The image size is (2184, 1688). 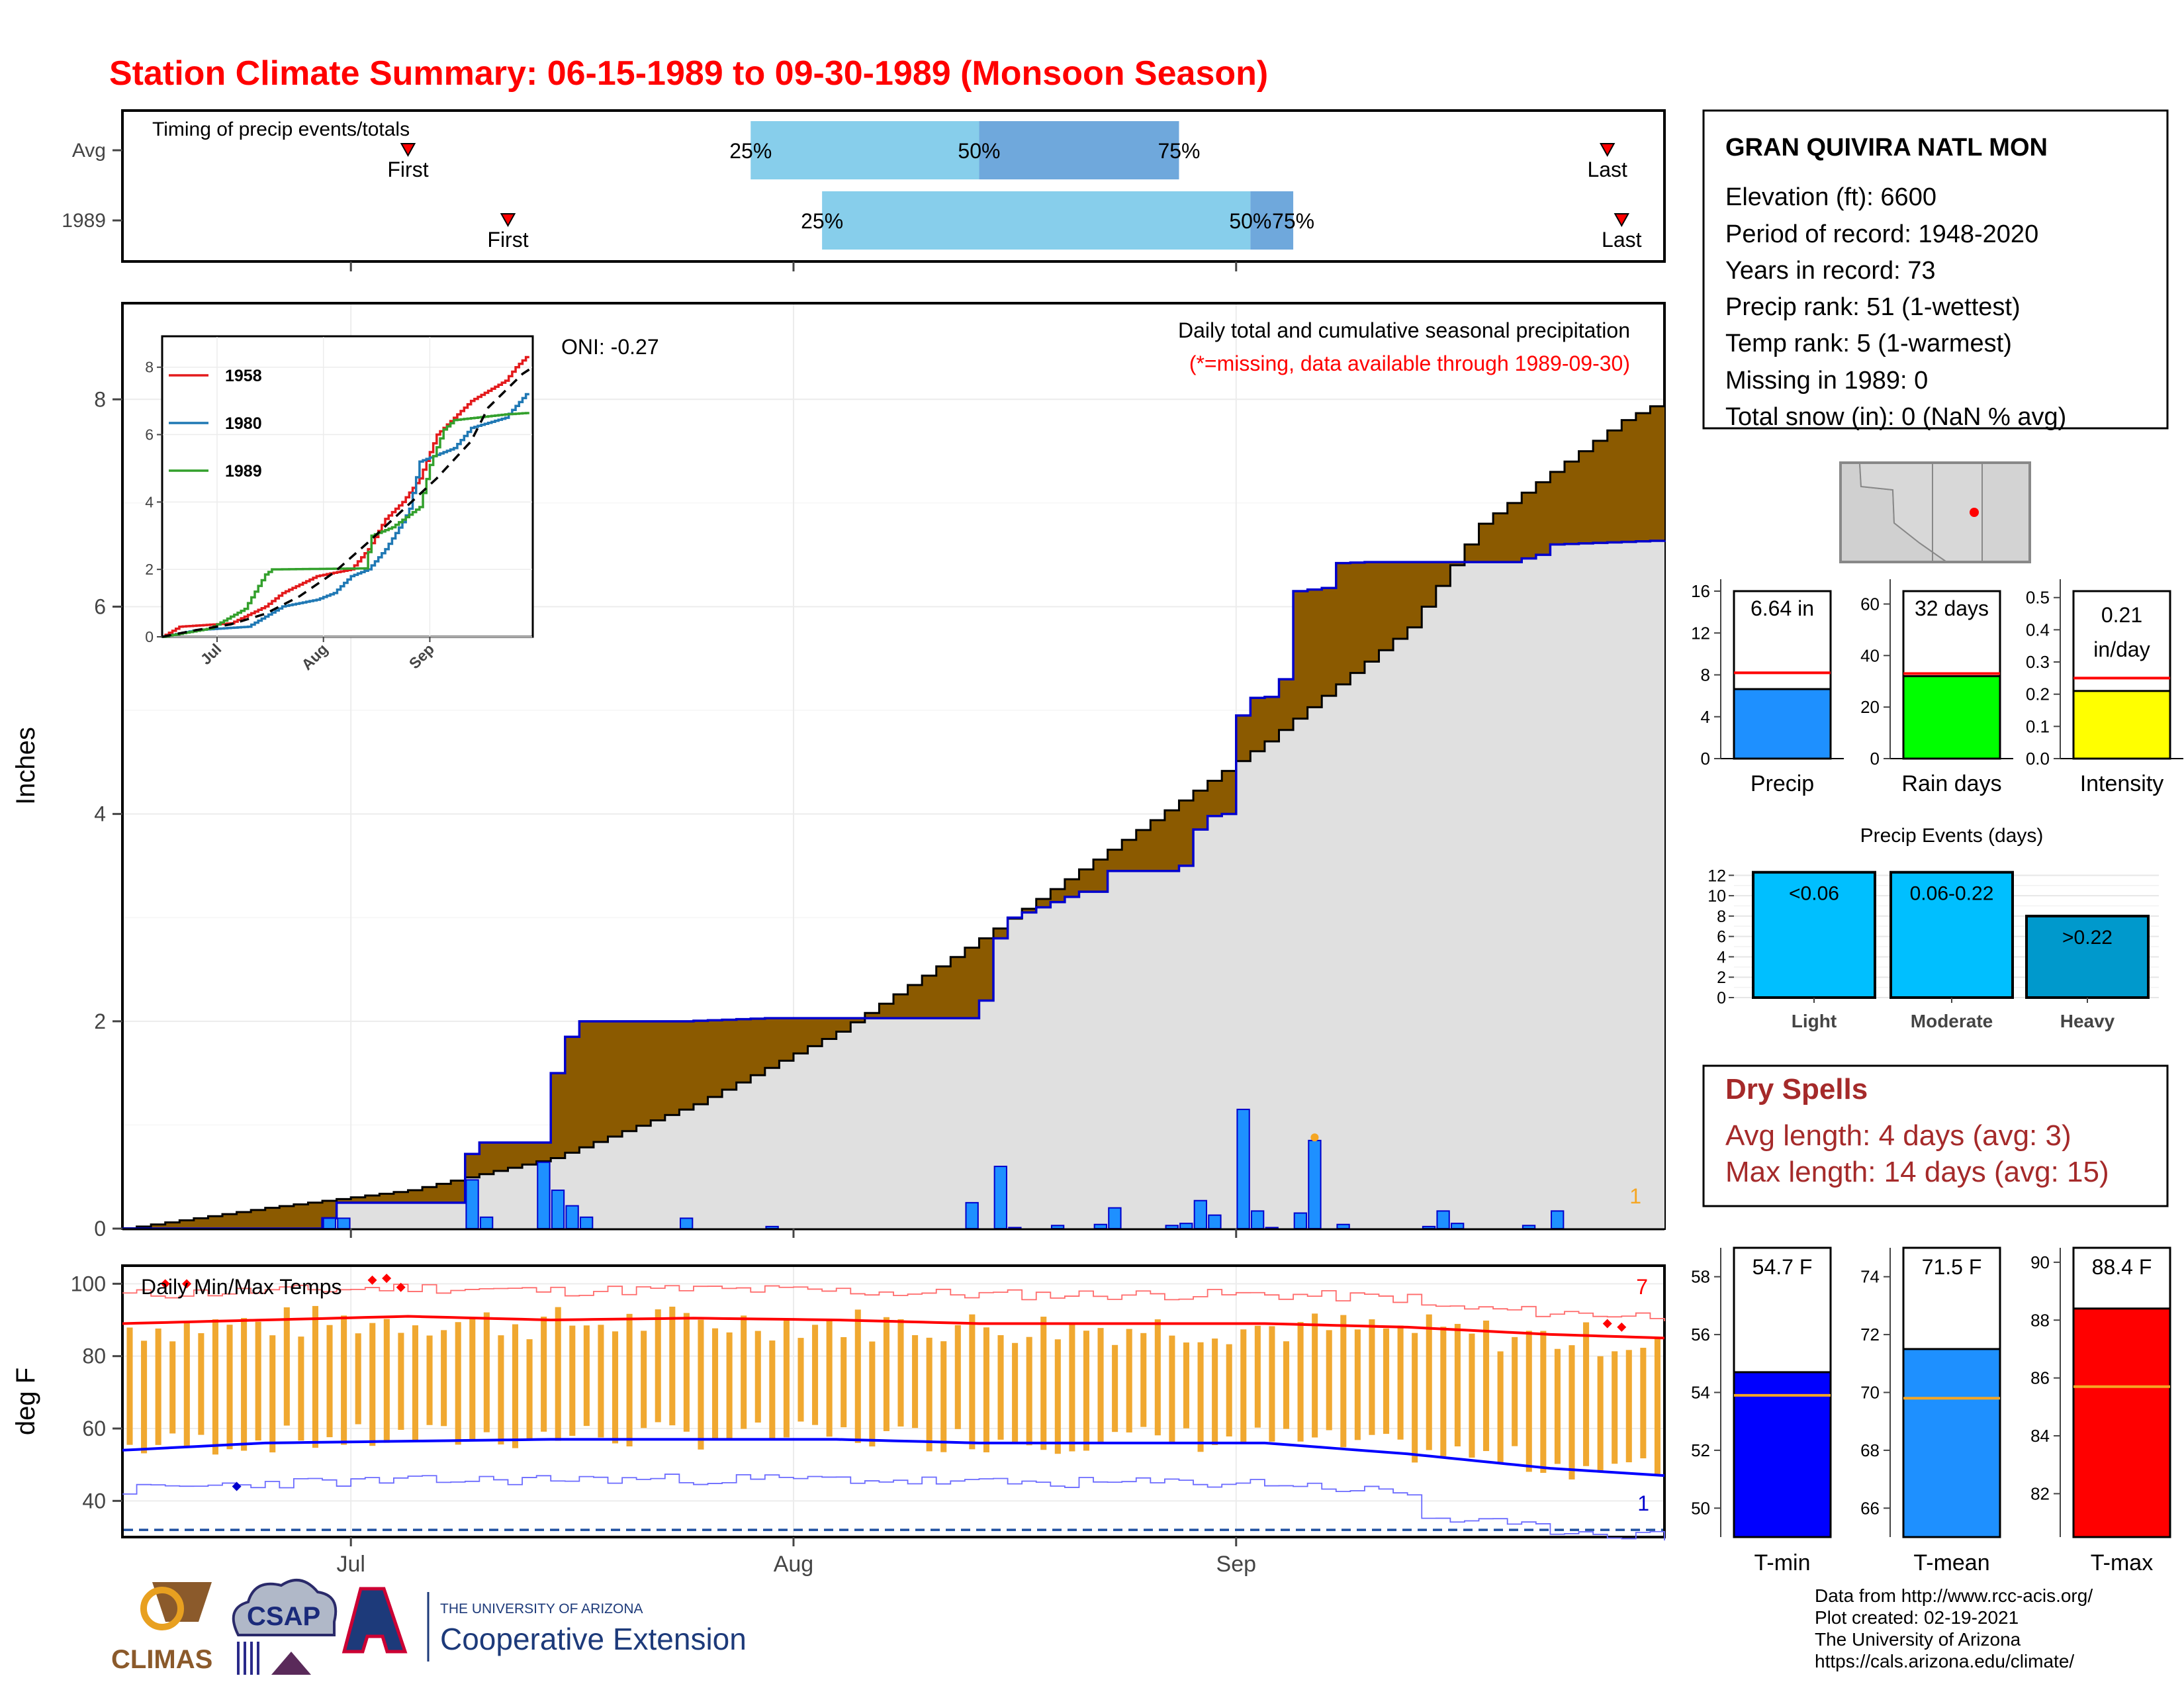 What do you see at coordinates (241, 1287) in the screenshot?
I see `temp-label: Daily Min/Max Temps` at bounding box center [241, 1287].